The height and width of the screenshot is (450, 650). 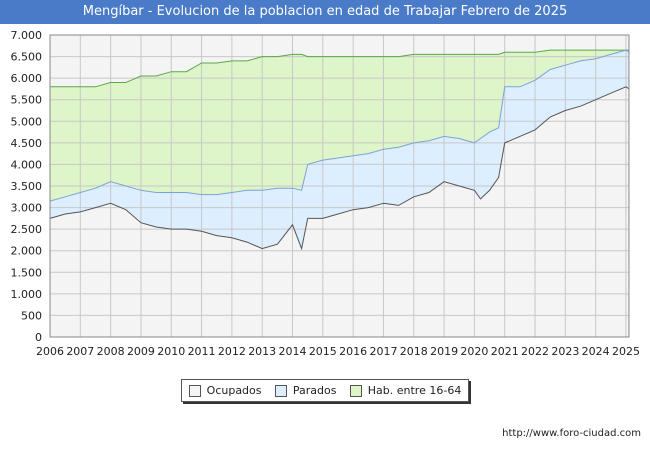 I want to click on y-tick-label: 0, so click(x=38, y=337).